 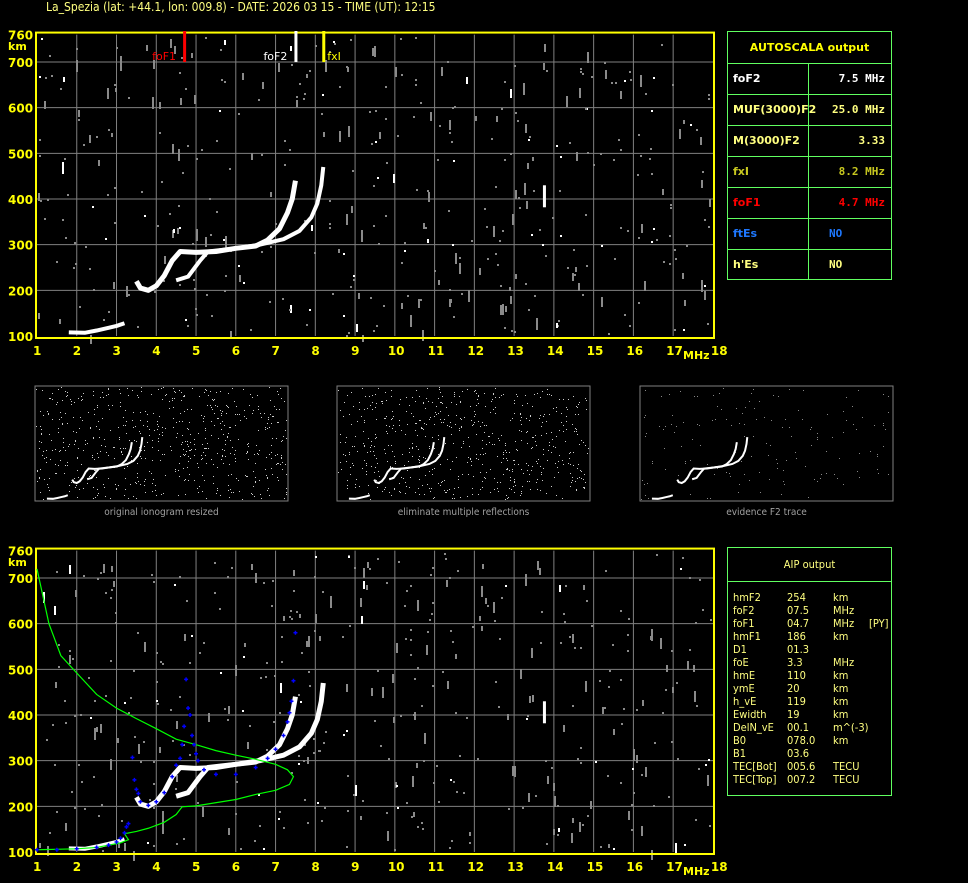 I want to click on x-axis-label: MHz, so click(x=696, y=871).